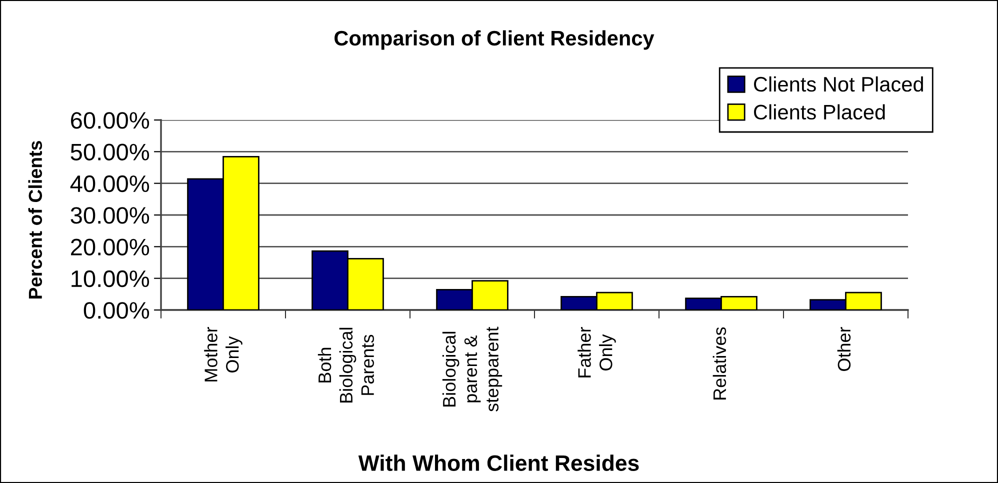 This screenshot has height=483, width=998. What do you see at coordinates (35, 219) in the screenshot?
I see `y-axis-title: Percent of Clients` at bounding box center [35, 219].